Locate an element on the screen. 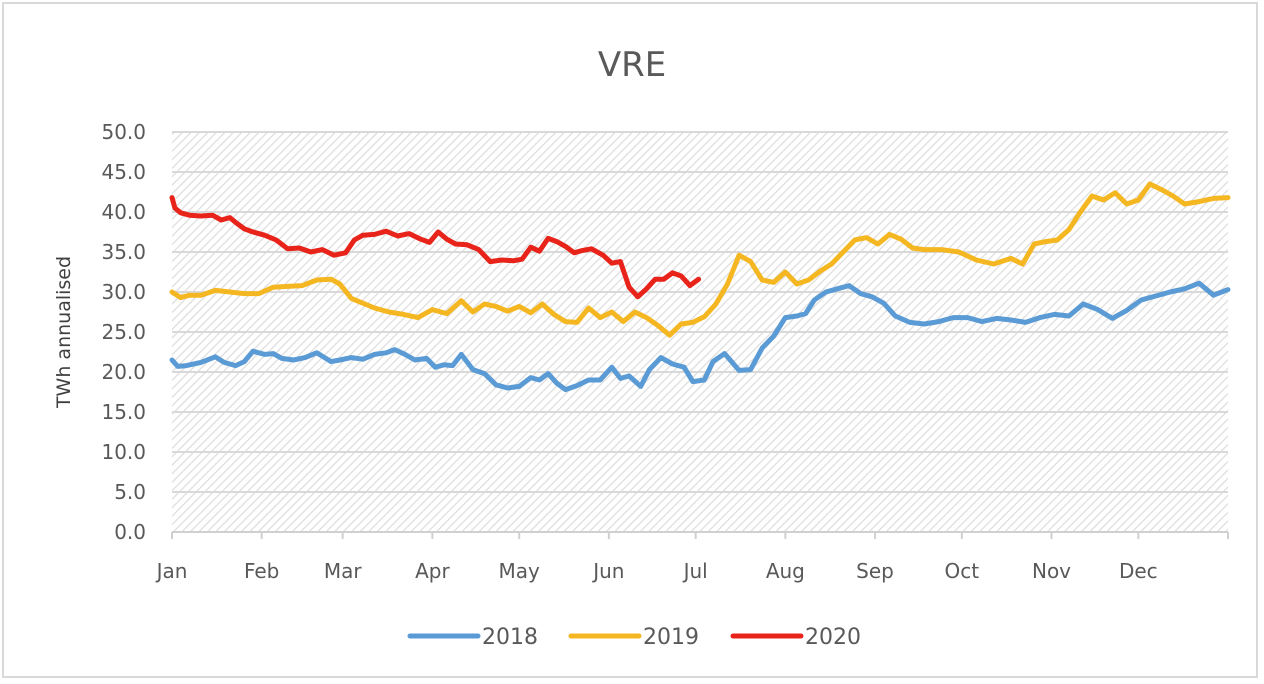 The width and height of the screenshot is (1264, 684). x-tick-label: Feb is located at coordinates (261, 571).